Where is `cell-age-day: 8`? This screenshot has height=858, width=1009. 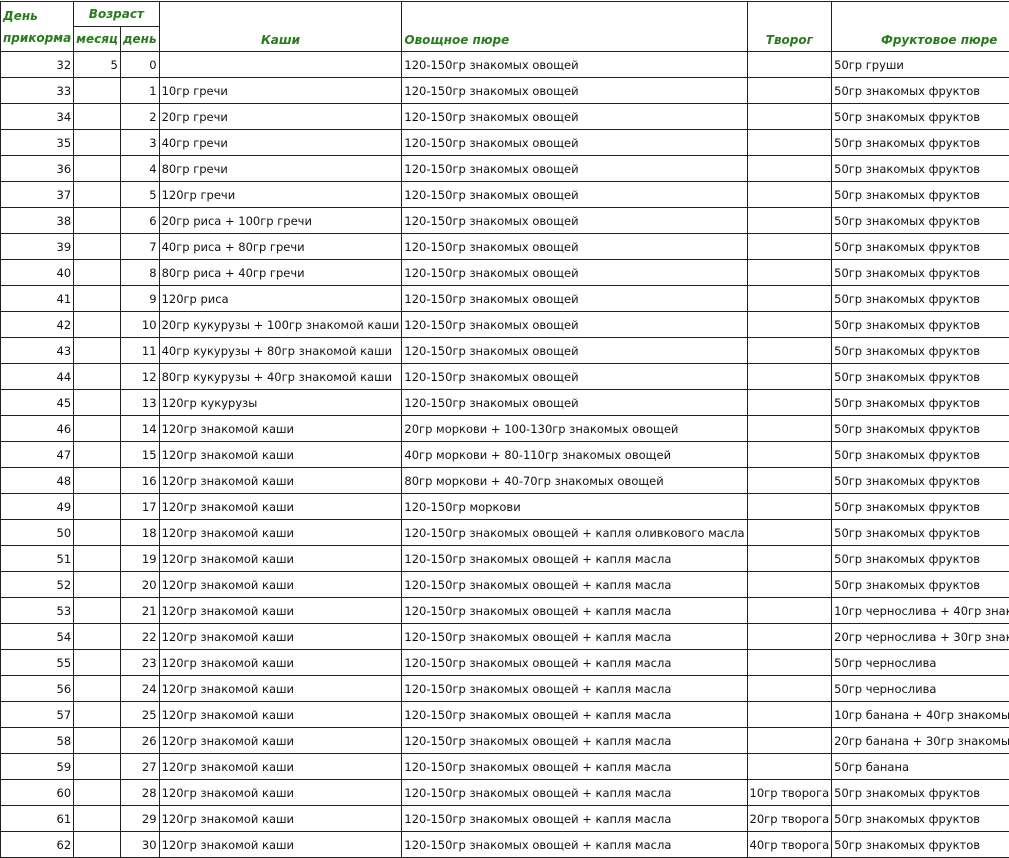
cell-age-day: 8 is located at coordinates (139, 272).